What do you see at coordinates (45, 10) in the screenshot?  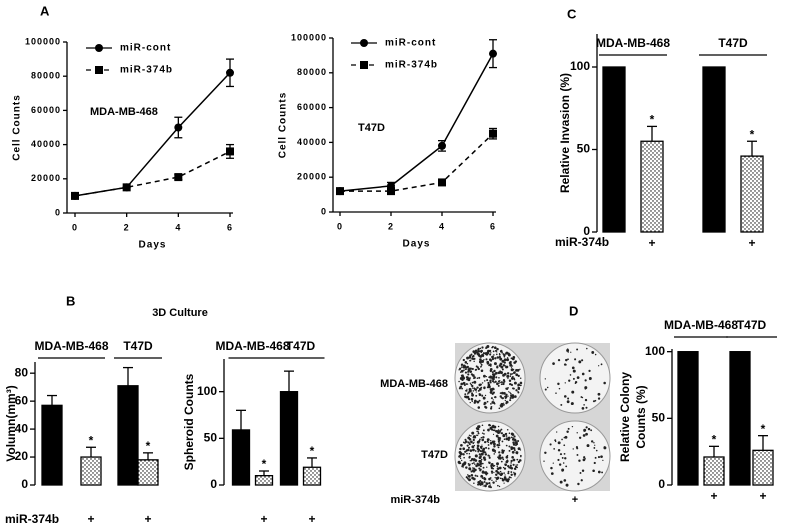 I see `panel-label: A` at bounding box center [45, 10].